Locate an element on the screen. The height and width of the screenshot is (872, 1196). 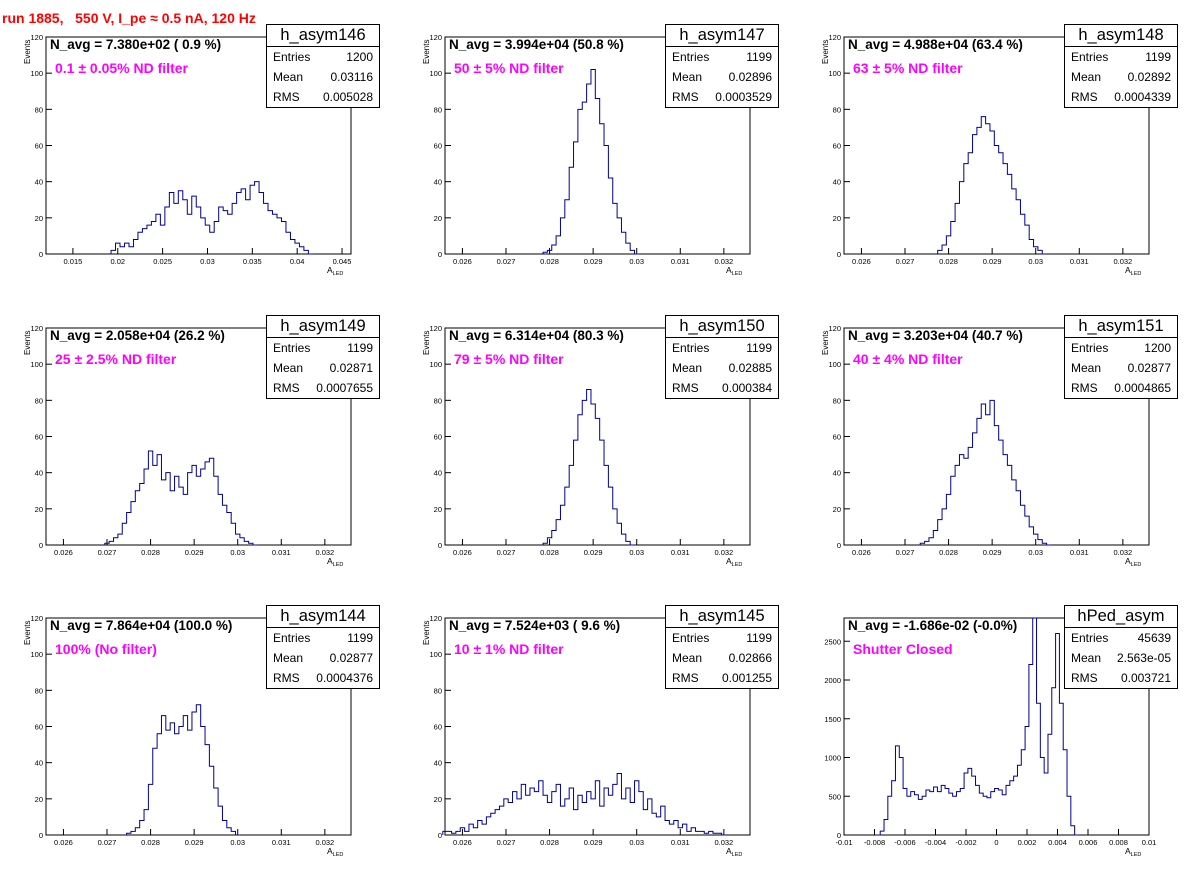
x-tick-label: 0.032 is located at coordinates (1122, 552).